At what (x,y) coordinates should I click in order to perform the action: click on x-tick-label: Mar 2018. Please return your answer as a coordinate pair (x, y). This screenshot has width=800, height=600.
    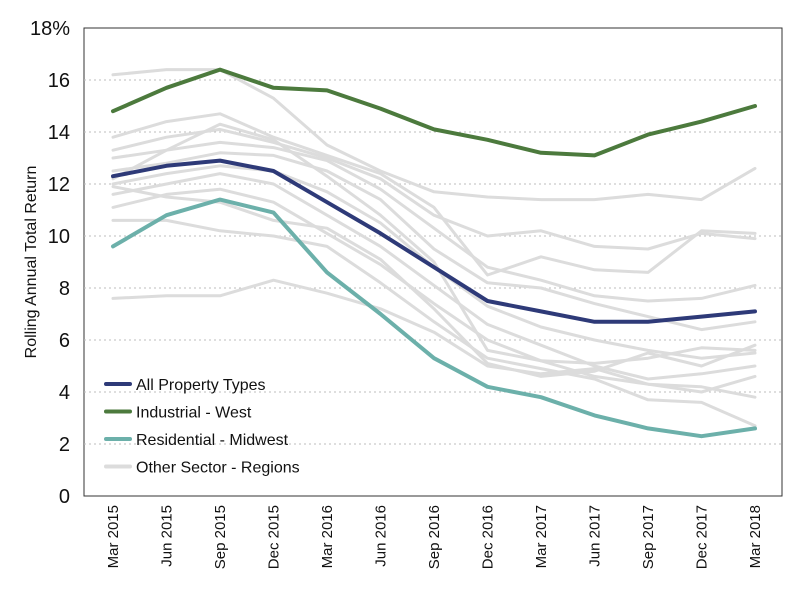
    Looking at the image, I should click on (755, 536).